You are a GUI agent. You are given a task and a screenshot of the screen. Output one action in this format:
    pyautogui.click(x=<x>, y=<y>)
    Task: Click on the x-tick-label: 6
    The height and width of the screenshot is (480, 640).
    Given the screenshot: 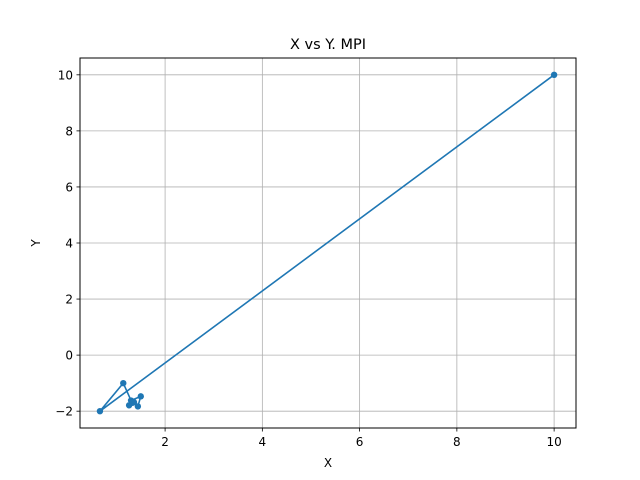 What is the action you would take?
    pyautogui.click(x=360, y=442)
    